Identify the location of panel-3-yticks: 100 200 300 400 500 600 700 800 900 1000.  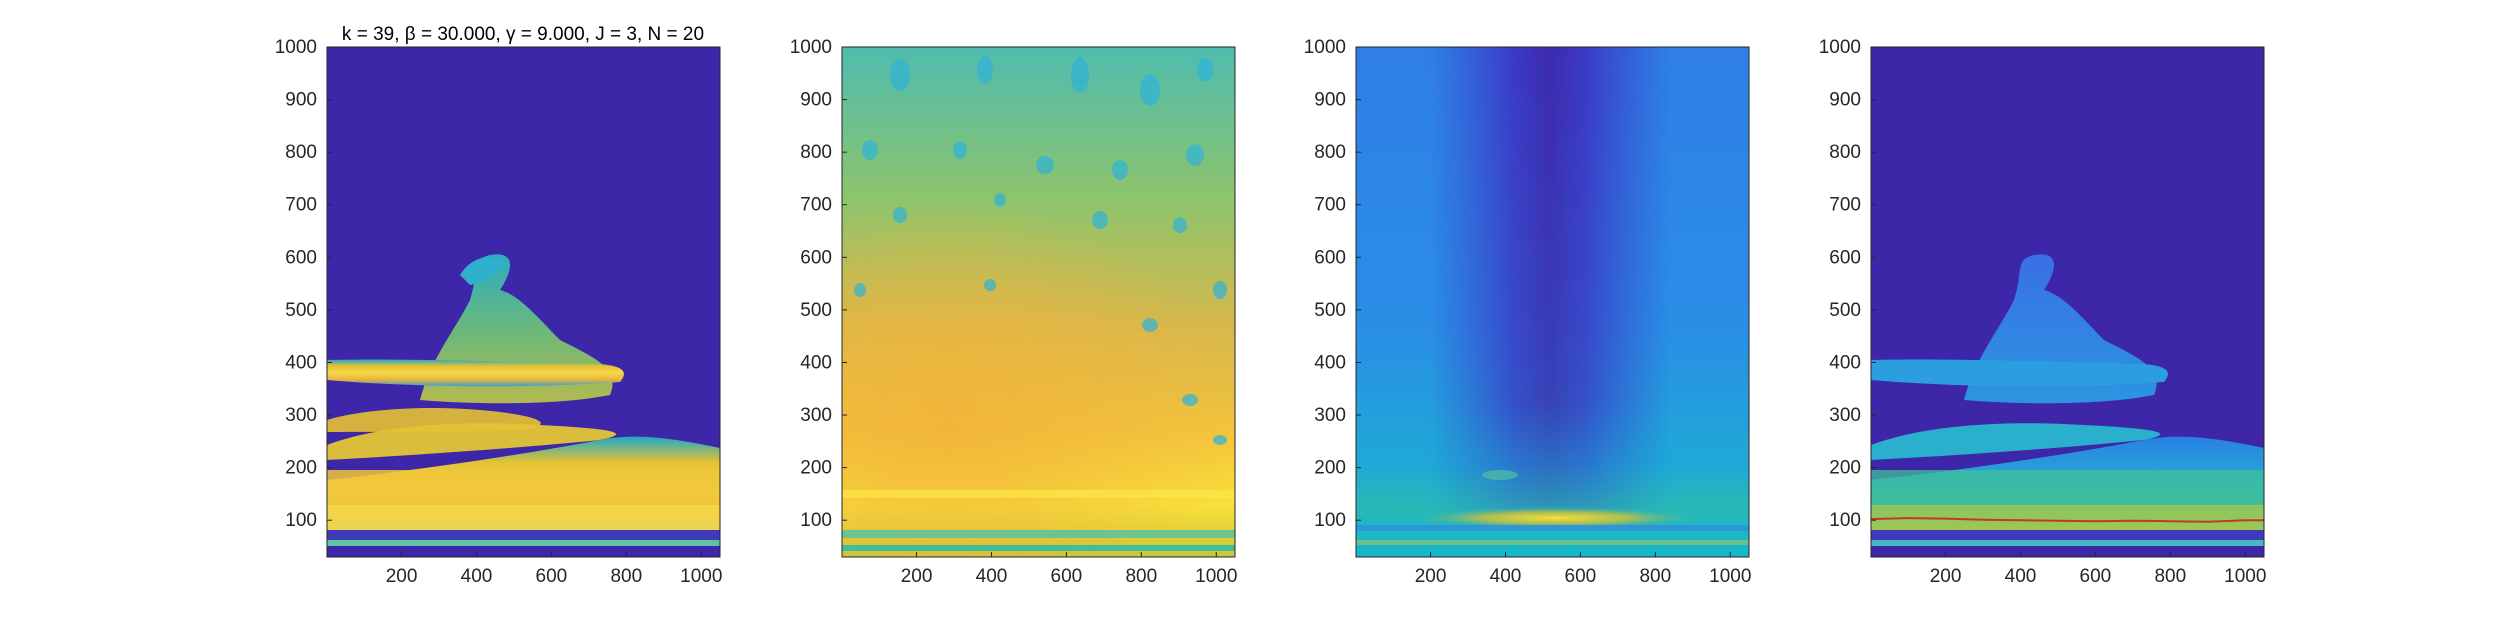
(1332, 284).